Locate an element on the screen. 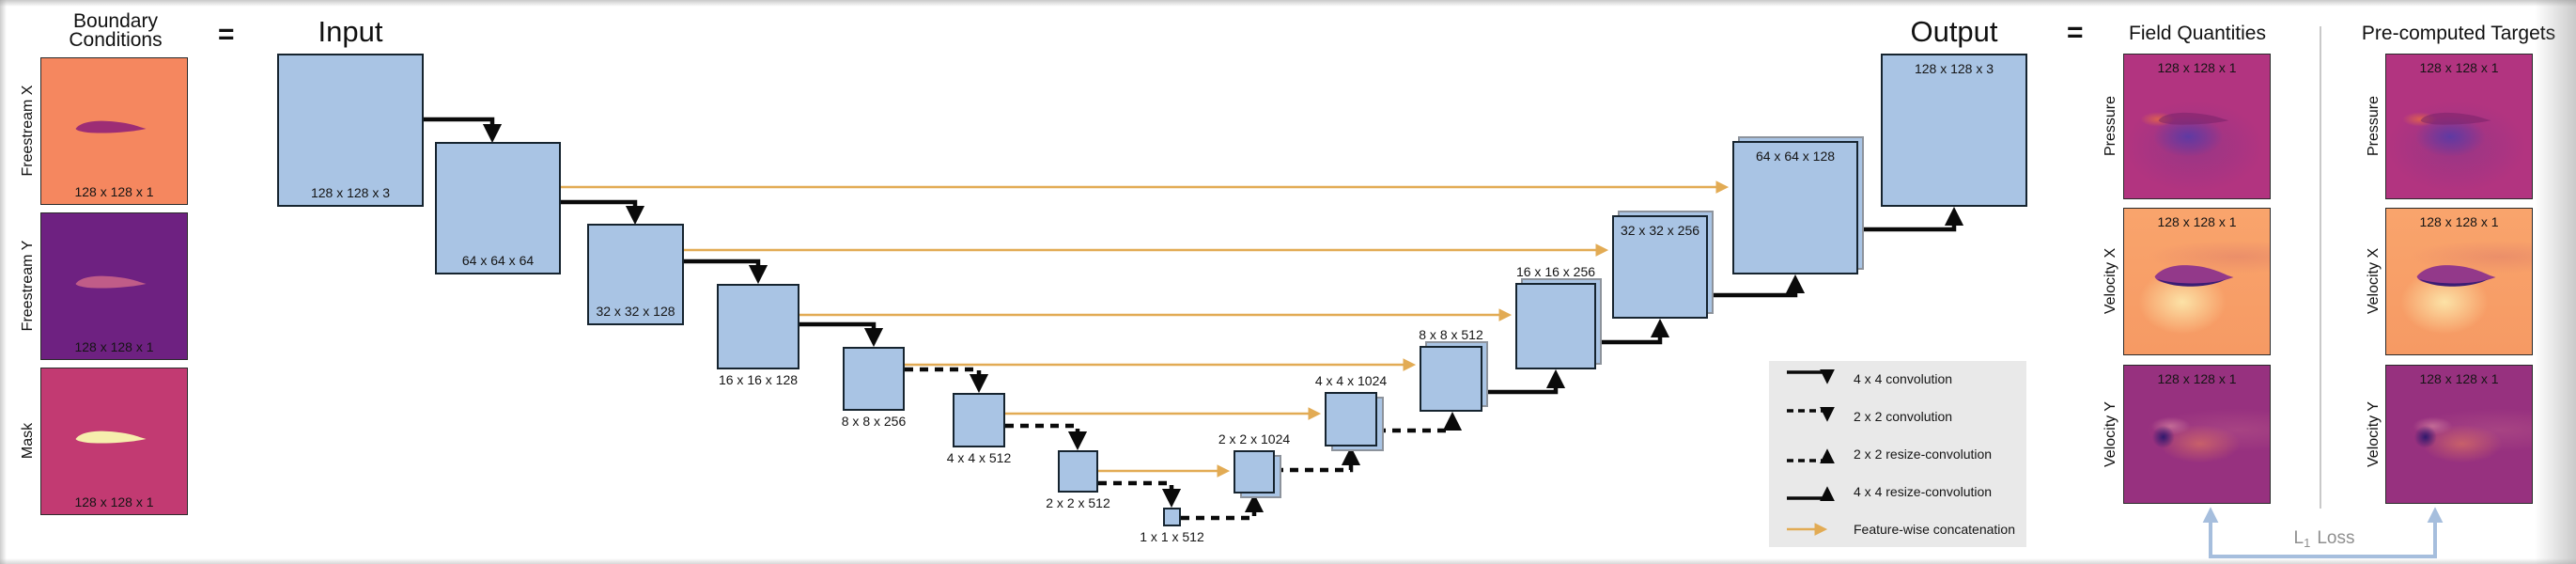 The height and width of the screenshot is (564, 2576). freestream-x-label: Freestream X is located at coordinates (28, 131).